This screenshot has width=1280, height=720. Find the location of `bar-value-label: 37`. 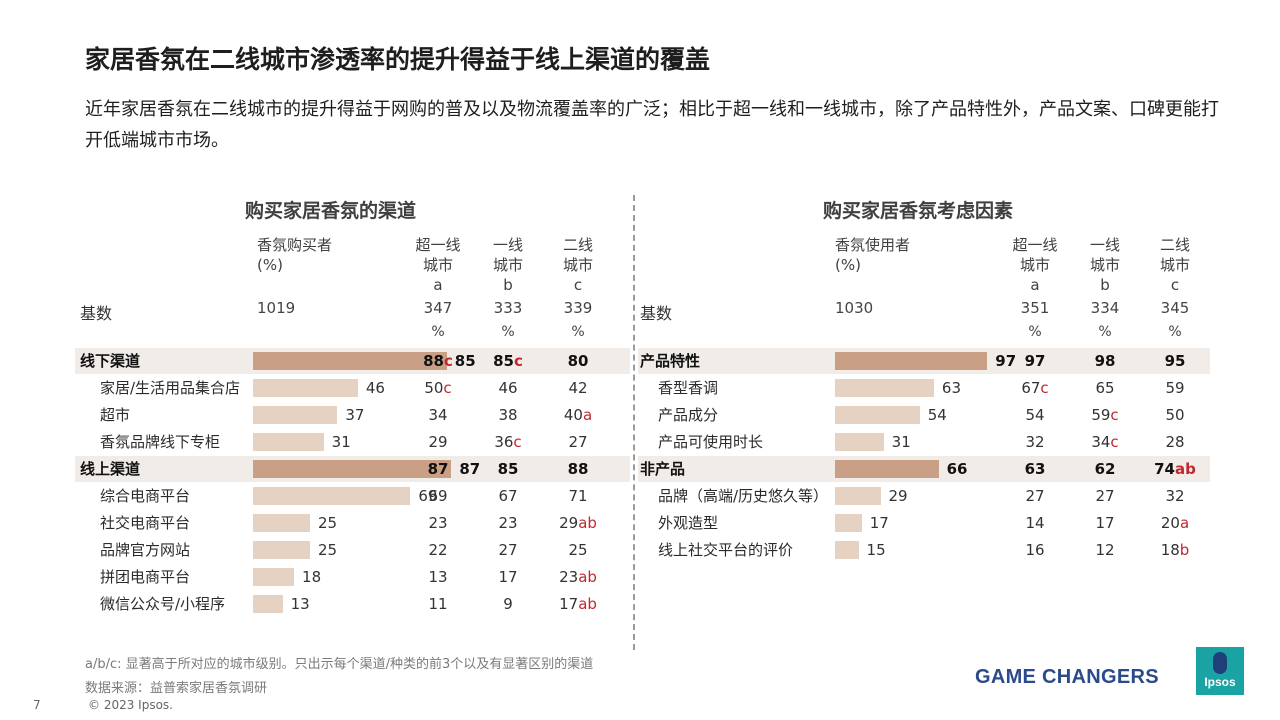

bar-value-label: 37 is located at coordinates (355, 415).